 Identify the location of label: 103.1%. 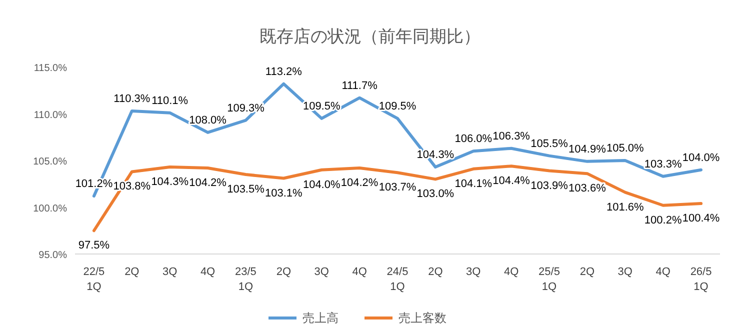
(283, 193).